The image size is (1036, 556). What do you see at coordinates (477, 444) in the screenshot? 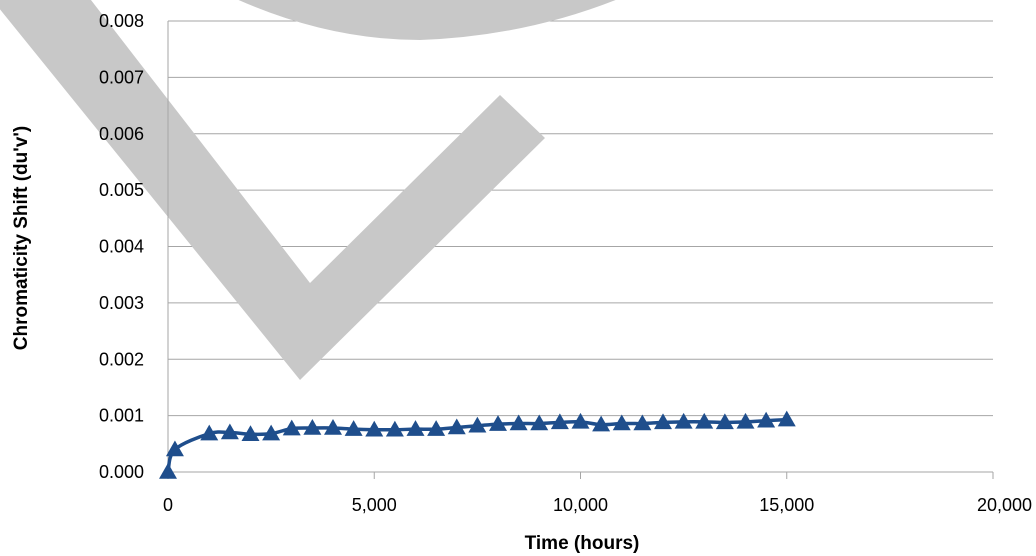
I see `data-series` at bounding box center [477, 444].